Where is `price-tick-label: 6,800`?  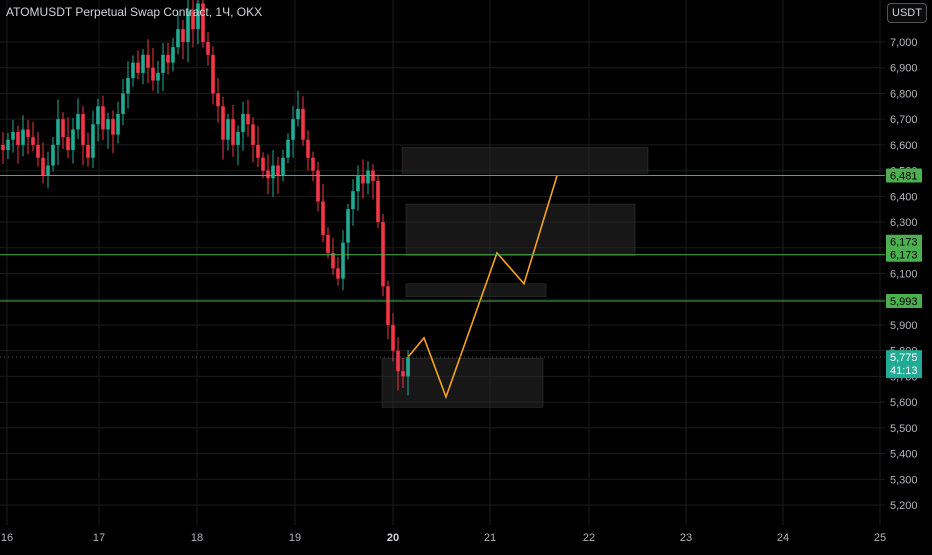
price-tick-label: 6,800 is located at coordinates (904, 94).